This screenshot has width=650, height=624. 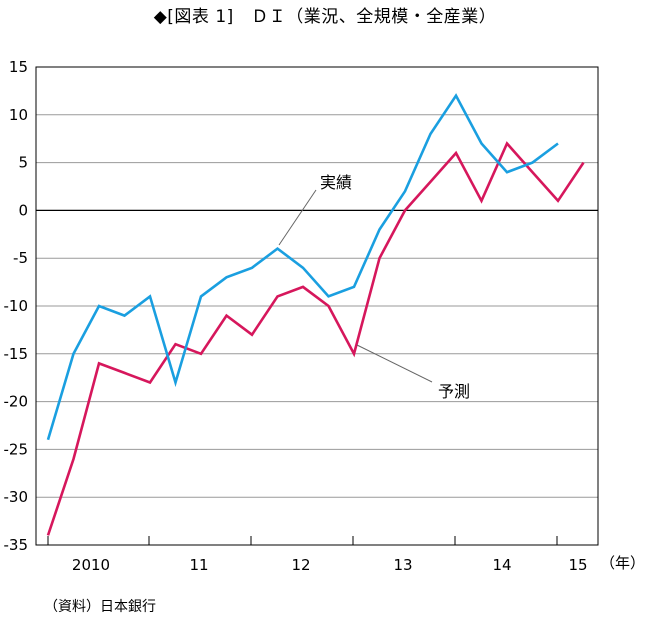 What do you see at coordinates (297, 217) in the screenshot?
I see `annotation-leader-jisseki` at bounding box center [297, 217].